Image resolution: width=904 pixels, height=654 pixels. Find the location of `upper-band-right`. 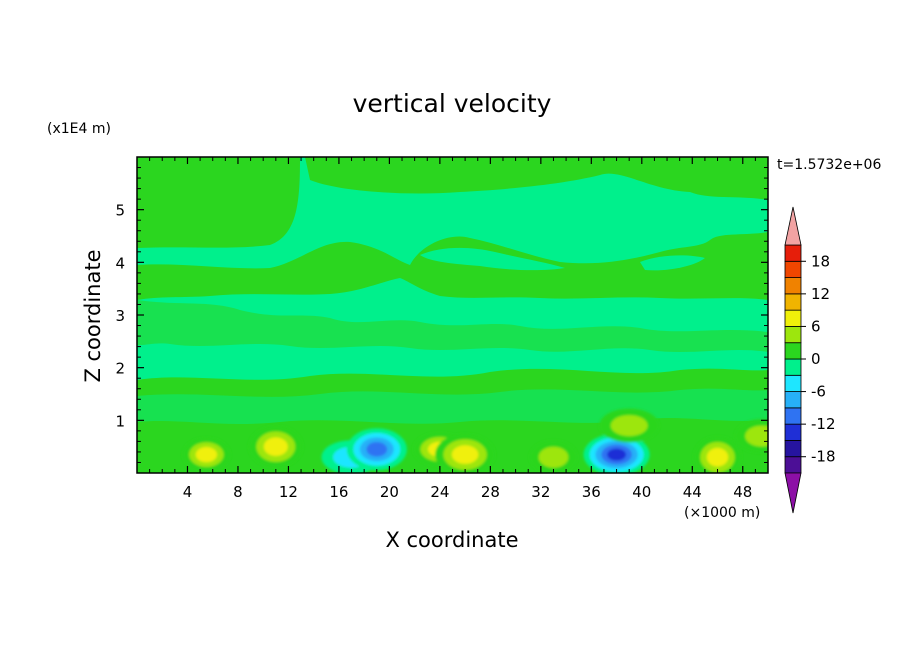

upper-band-right is located at coordinates (536, 178).